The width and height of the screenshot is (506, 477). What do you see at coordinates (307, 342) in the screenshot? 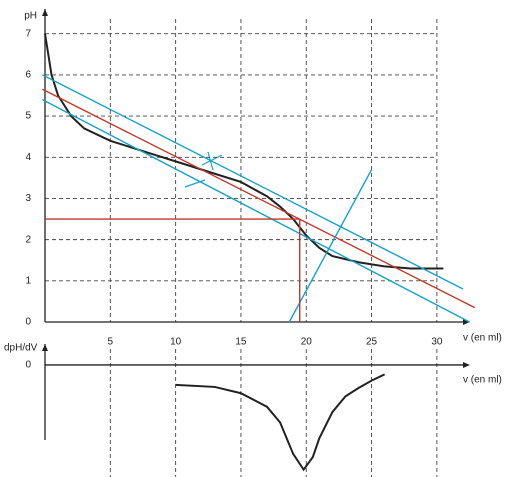
I see `x-tick-label: 20` at bounding box center [307, 342].